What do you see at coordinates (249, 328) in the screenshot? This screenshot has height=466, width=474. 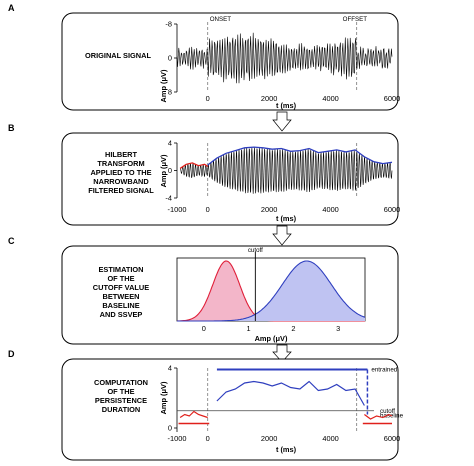 I see `x-tick-label: 1` at bounding box center [249, 328].